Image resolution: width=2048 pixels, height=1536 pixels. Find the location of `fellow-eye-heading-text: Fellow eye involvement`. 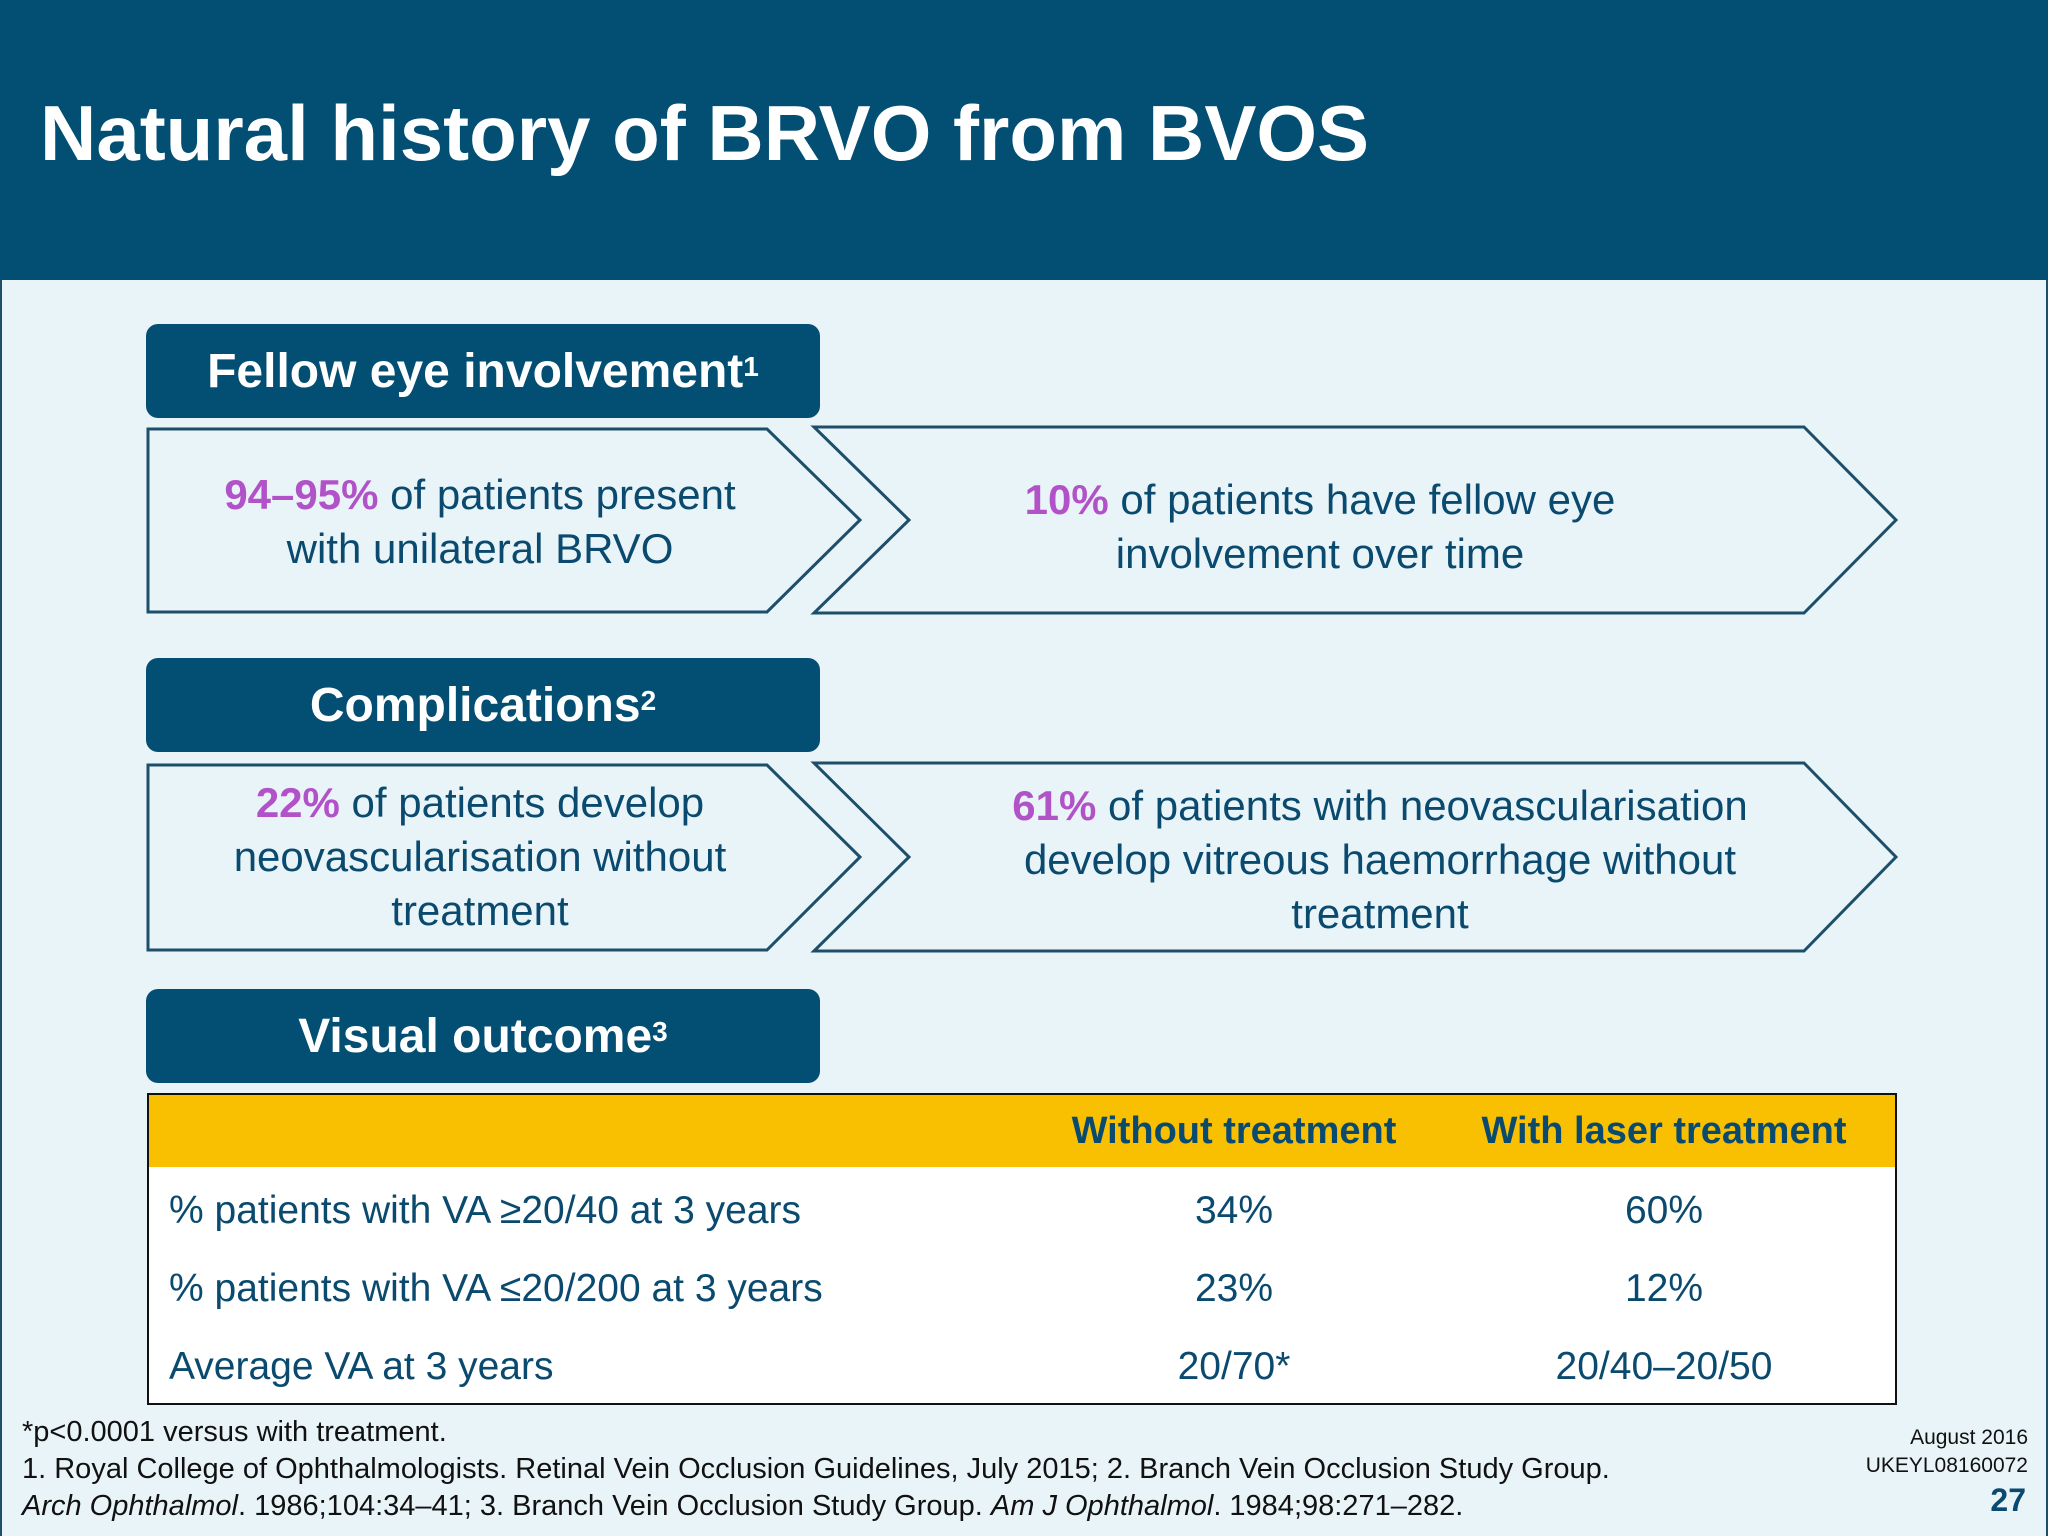

fellow-eye-heading-text: Fellow eye involvement is located at coordinates (475, 371).